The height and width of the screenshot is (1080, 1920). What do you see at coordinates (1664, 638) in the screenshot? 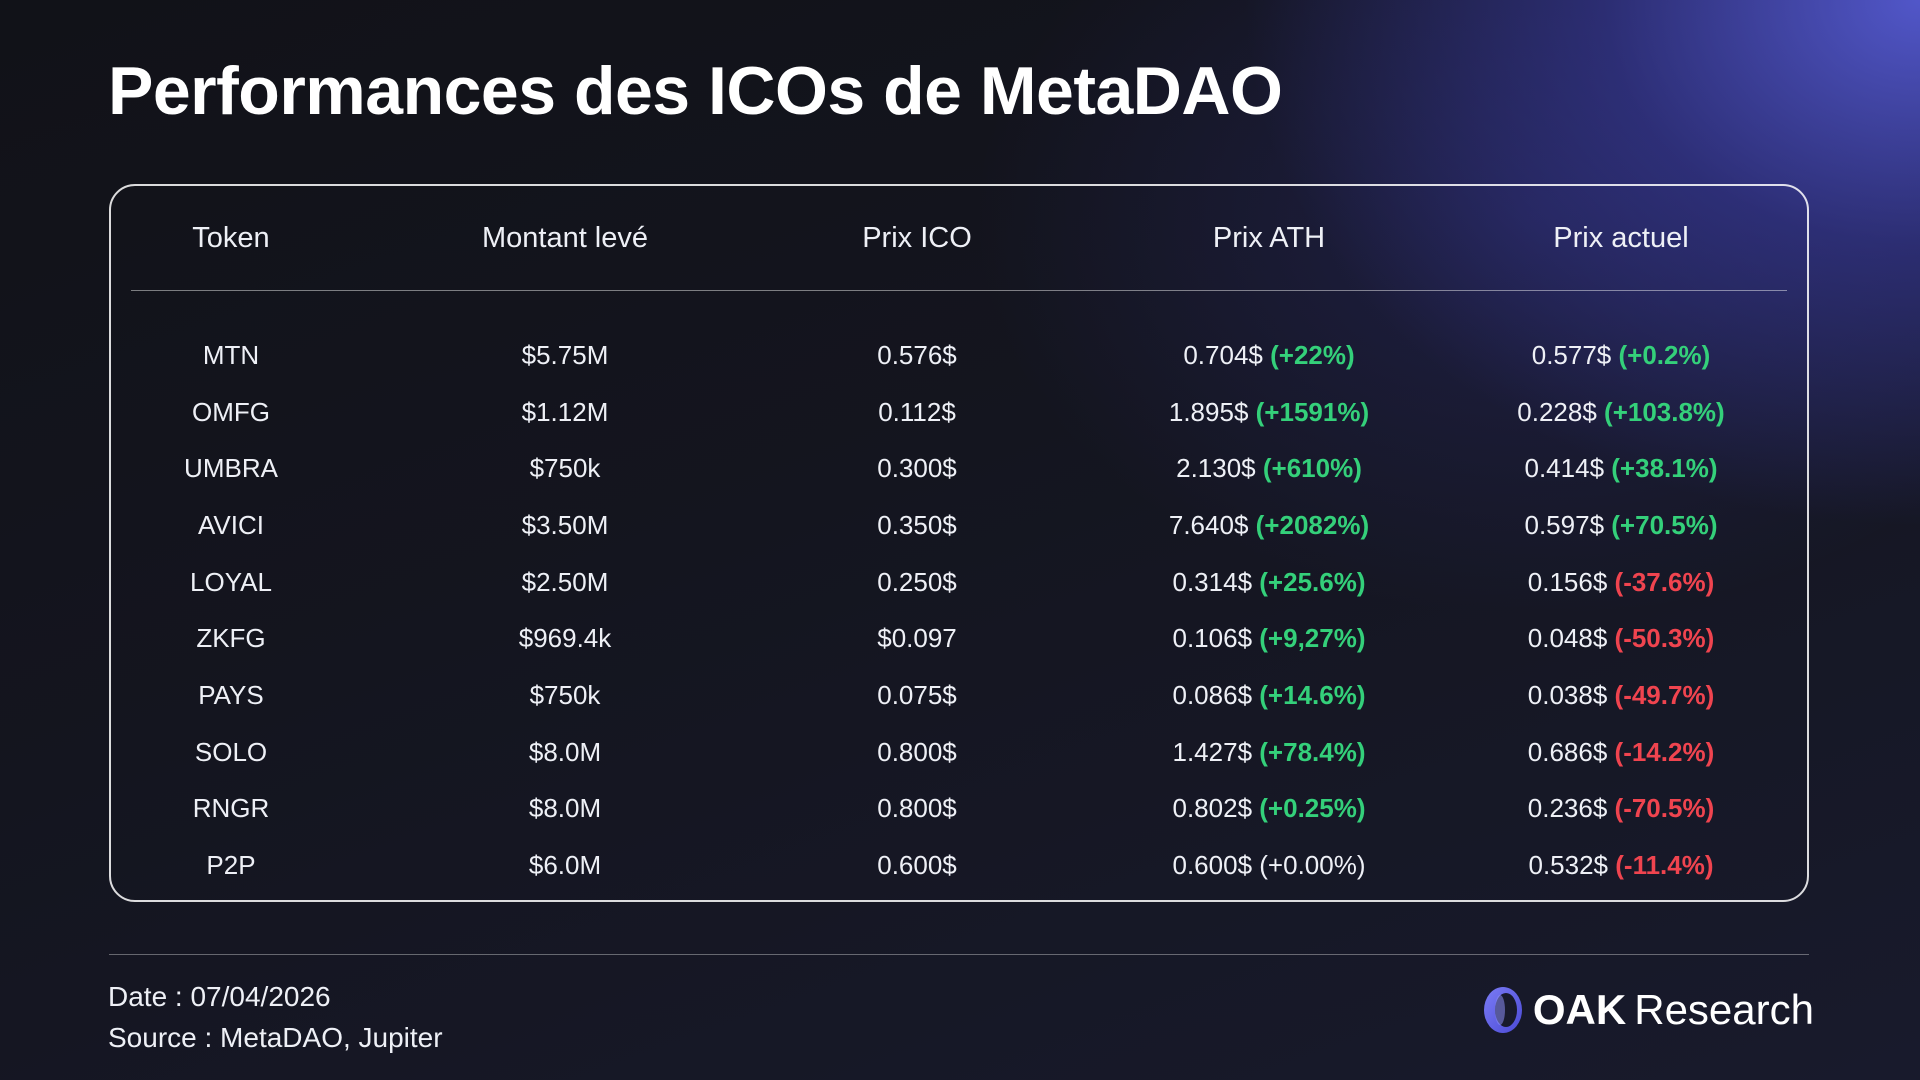
I see `current-change-percent: (-50.3%)` at bounding box center [1664, 638].